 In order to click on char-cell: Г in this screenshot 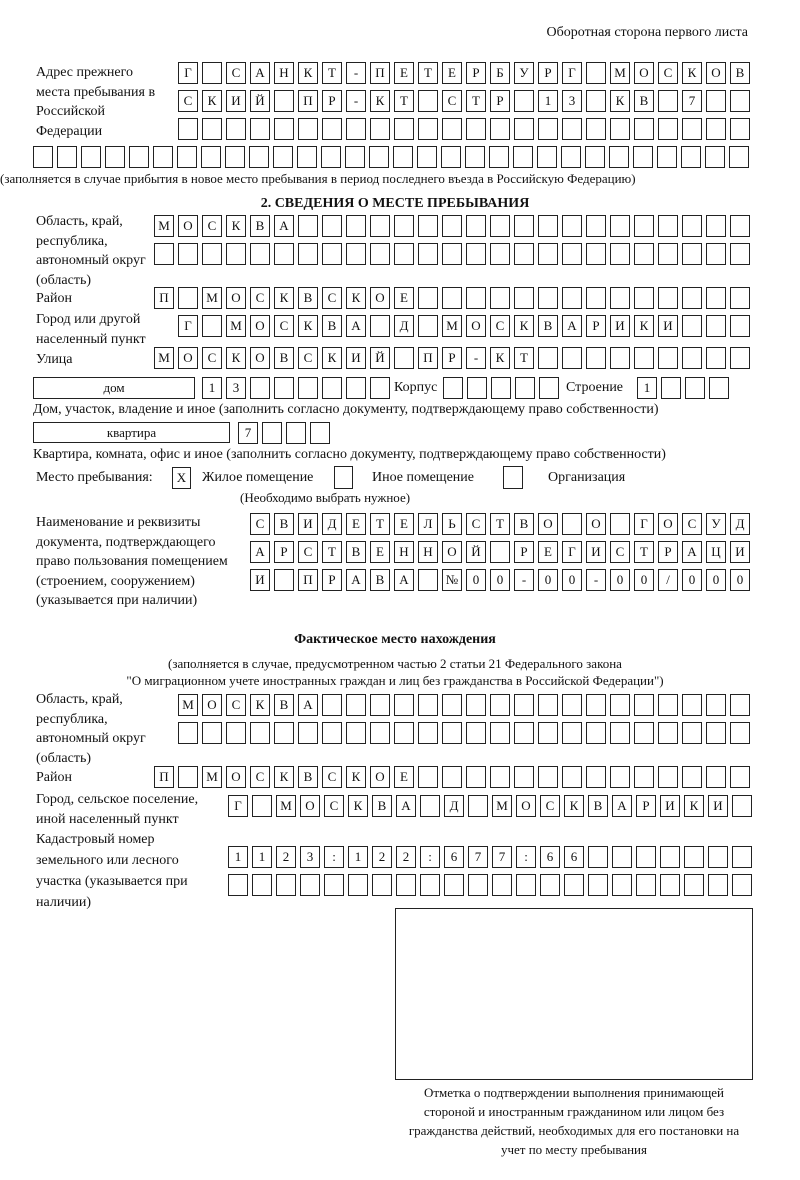, I will do `click(644, 524)`.